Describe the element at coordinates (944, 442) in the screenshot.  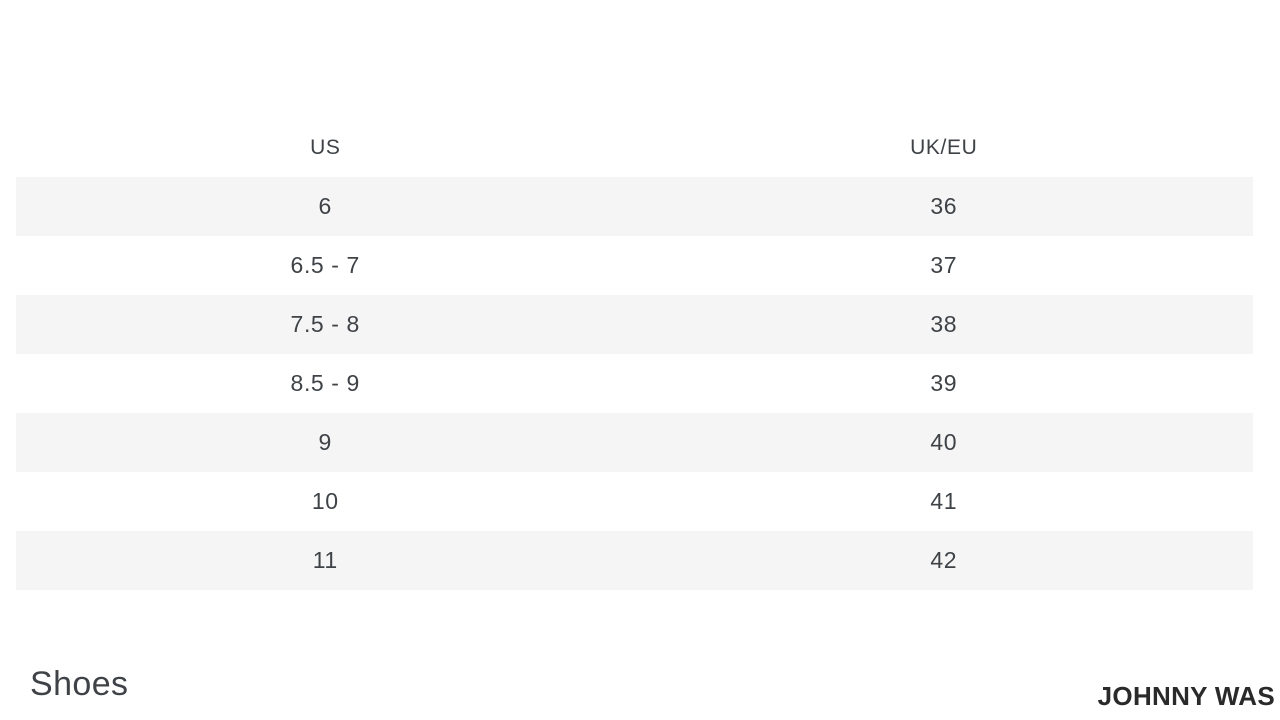
I see `ukeu-size-cell: 40` at that location.